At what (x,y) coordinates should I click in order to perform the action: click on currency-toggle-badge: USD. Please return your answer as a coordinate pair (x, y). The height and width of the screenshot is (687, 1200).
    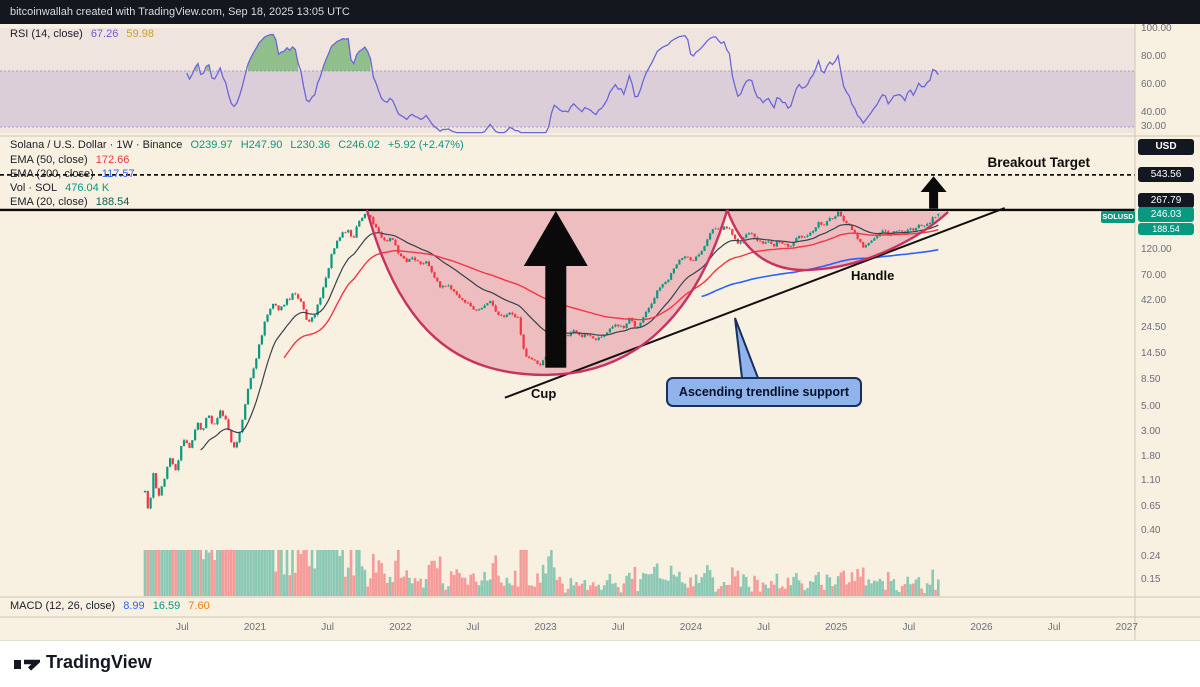
    Looking at the image, I should click on (1166, 147).